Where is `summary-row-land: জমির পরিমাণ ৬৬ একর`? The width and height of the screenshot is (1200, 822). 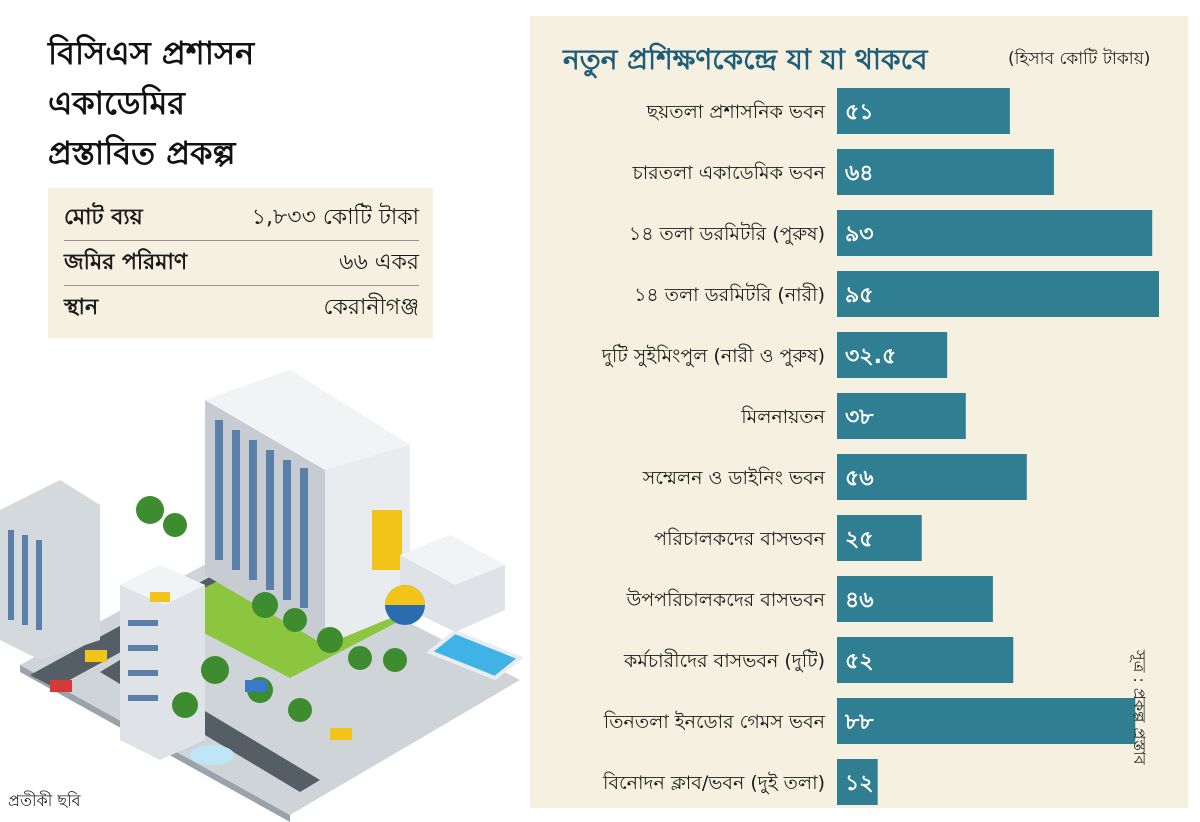 summary-row-land: জমির পরিমাণ ৬৬ একর is located at coordinates (241, 263).